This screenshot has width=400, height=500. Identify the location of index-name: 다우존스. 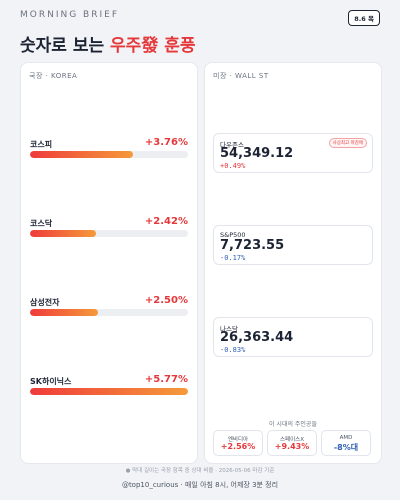
(232, 145).